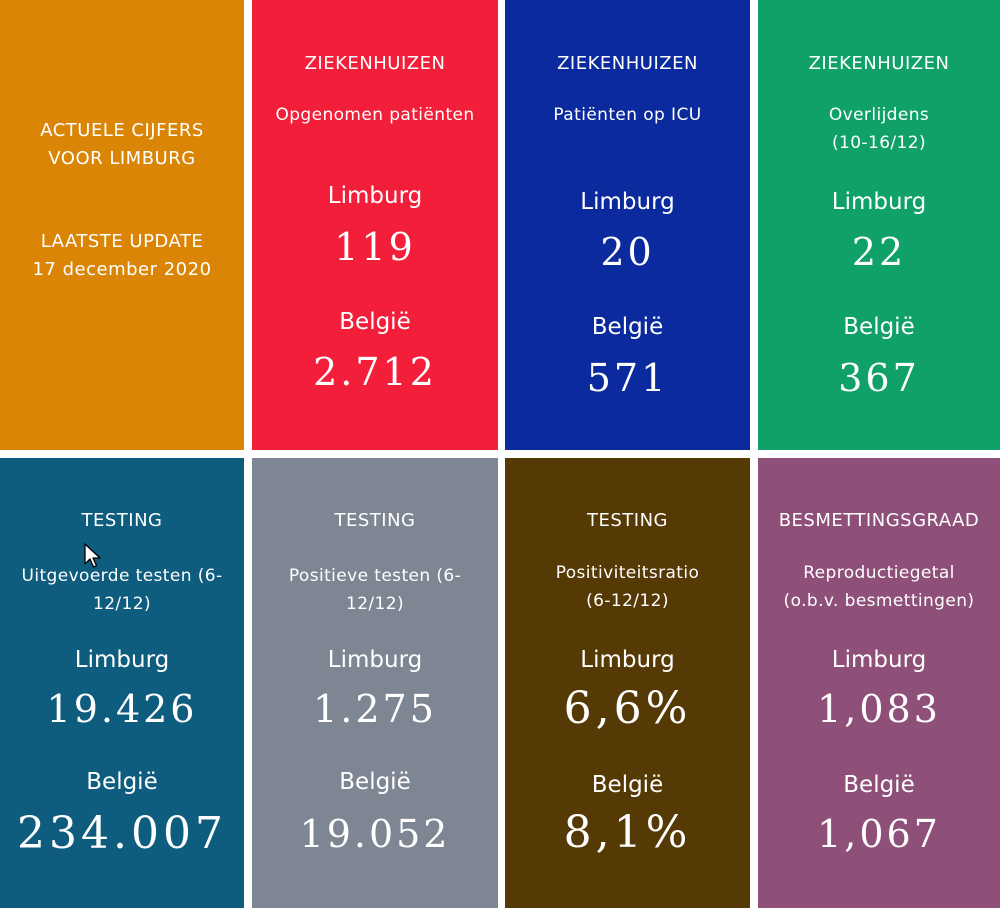 The height and width of the screenshot is (908, 1000). I want to click on value-belgie: 8,1%, so click(627, 832).